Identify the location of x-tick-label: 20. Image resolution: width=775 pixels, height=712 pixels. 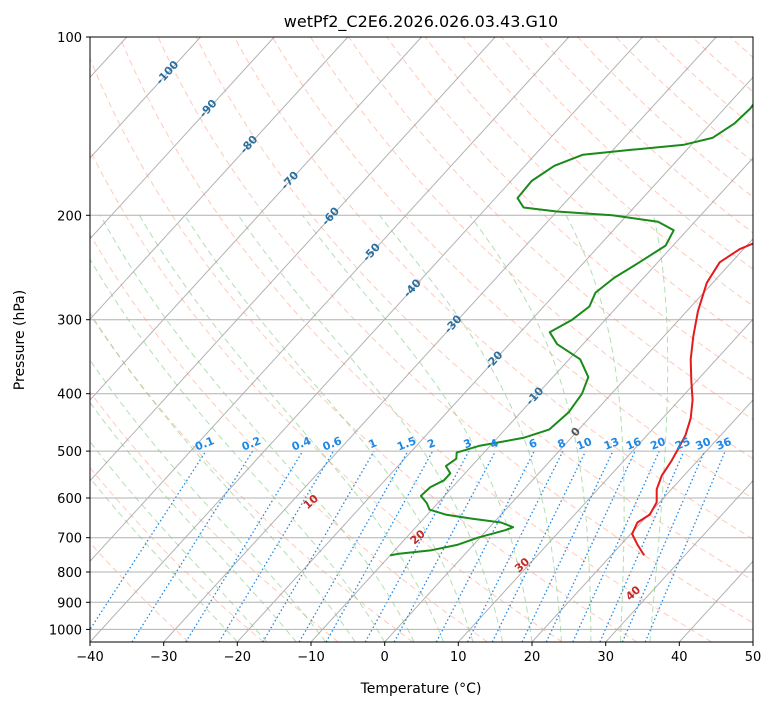
(532, 657).